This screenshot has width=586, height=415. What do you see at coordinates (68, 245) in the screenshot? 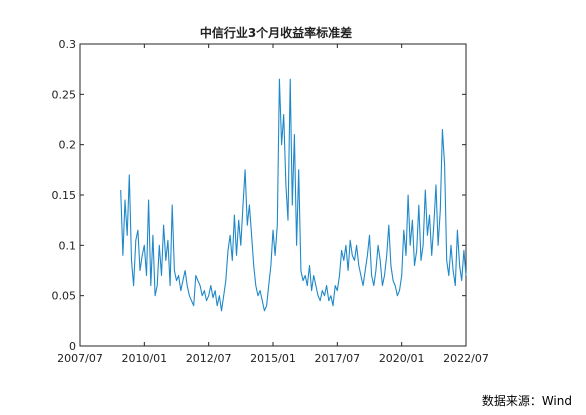
I see `y-tick-label: 0.1` at bounding box center [68, 245].